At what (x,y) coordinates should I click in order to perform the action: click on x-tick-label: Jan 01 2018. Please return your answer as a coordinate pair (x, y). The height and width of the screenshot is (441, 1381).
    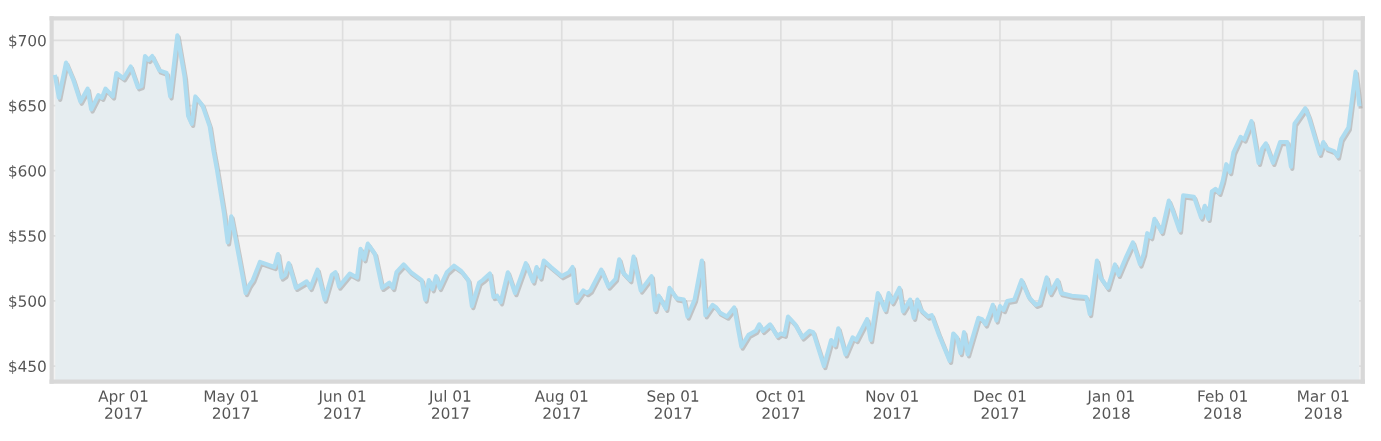
    Looking at the image, I should click on (1110, 404).